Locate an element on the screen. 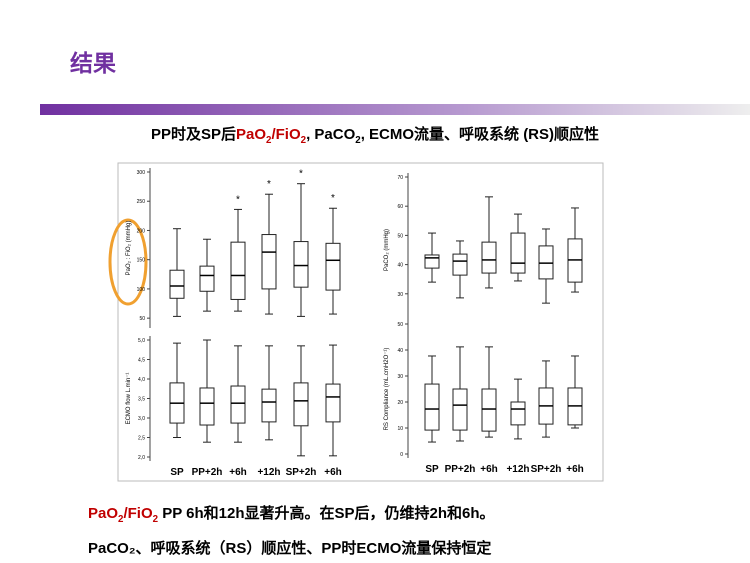  slide-title: 结果 is located at coordinates (93, 63).